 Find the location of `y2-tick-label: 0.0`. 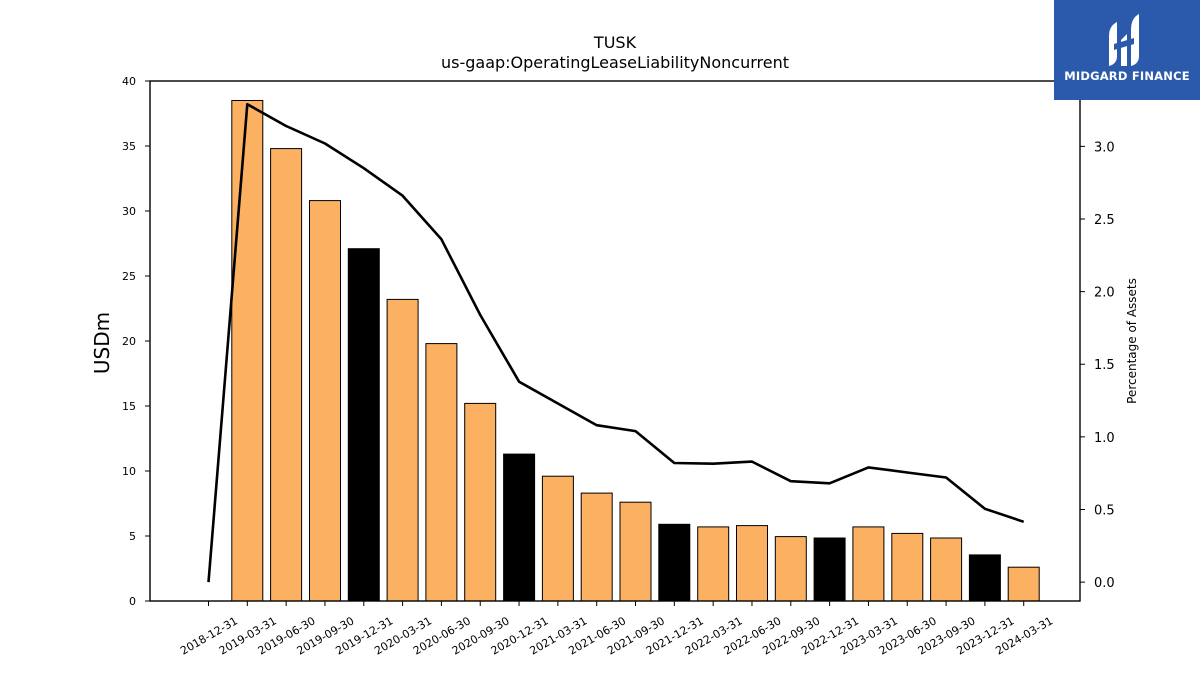

y2-tick-label: 0.0 is located at coordinates (1104, 583).